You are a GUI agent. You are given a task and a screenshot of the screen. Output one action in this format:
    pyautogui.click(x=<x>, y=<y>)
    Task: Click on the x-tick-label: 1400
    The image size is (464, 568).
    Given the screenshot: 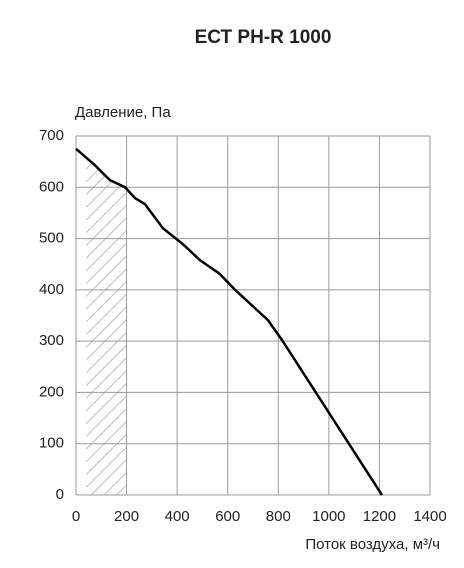 What is the action you would take?
    pyautogui.click(x=429, y=516)
    